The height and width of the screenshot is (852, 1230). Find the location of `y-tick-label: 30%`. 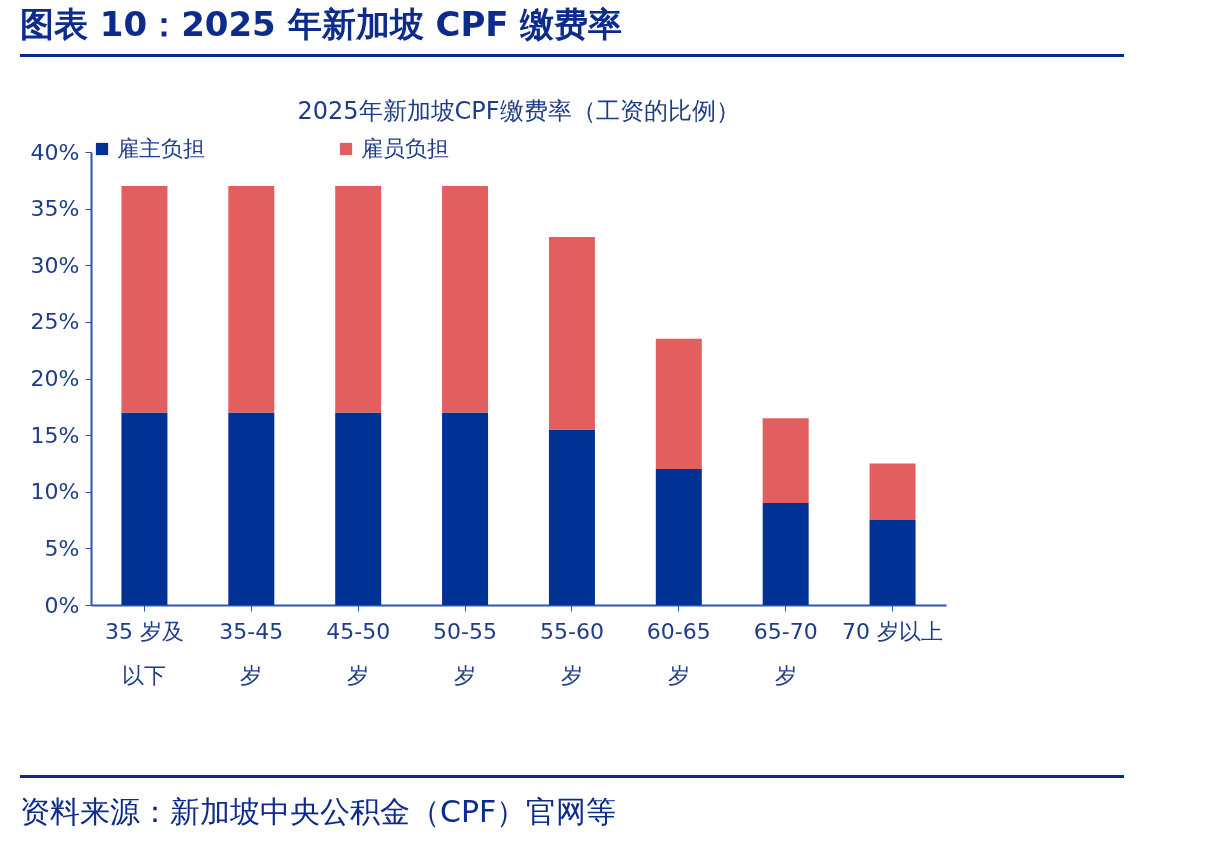

y-tick-label: 30% is located at coordinates (55, 265).